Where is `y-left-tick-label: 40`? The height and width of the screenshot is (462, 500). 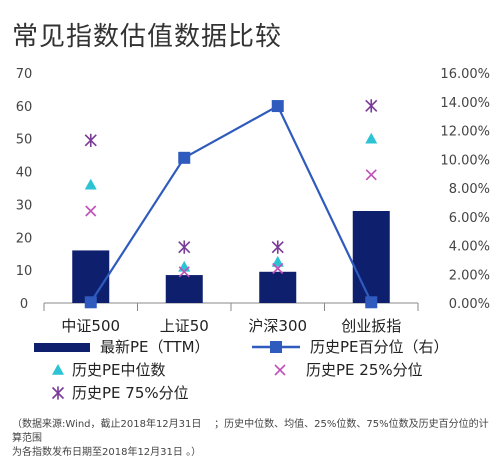
y-left-tick-label: 40 is located at coordinates (24, 173).